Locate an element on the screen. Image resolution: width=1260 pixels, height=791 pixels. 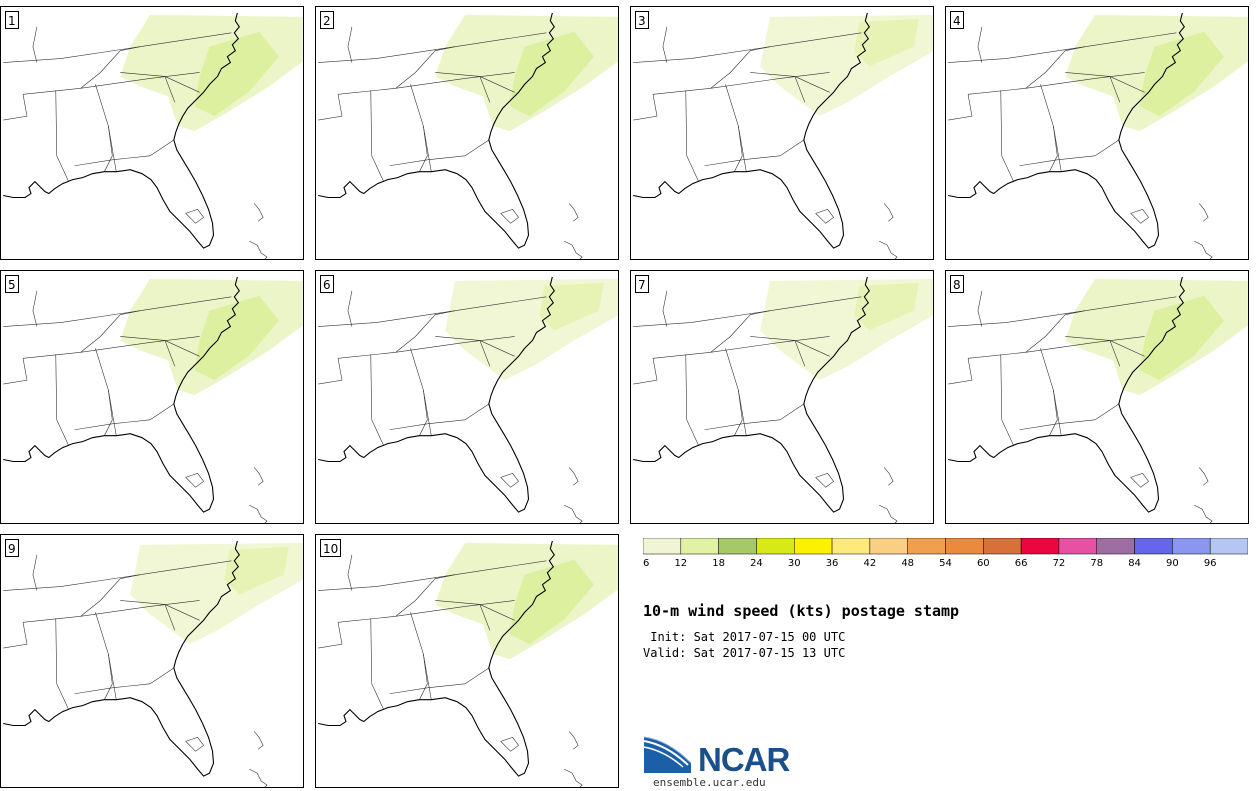
colorbar-tick-label: 6 is located at coordinates (646, 563).